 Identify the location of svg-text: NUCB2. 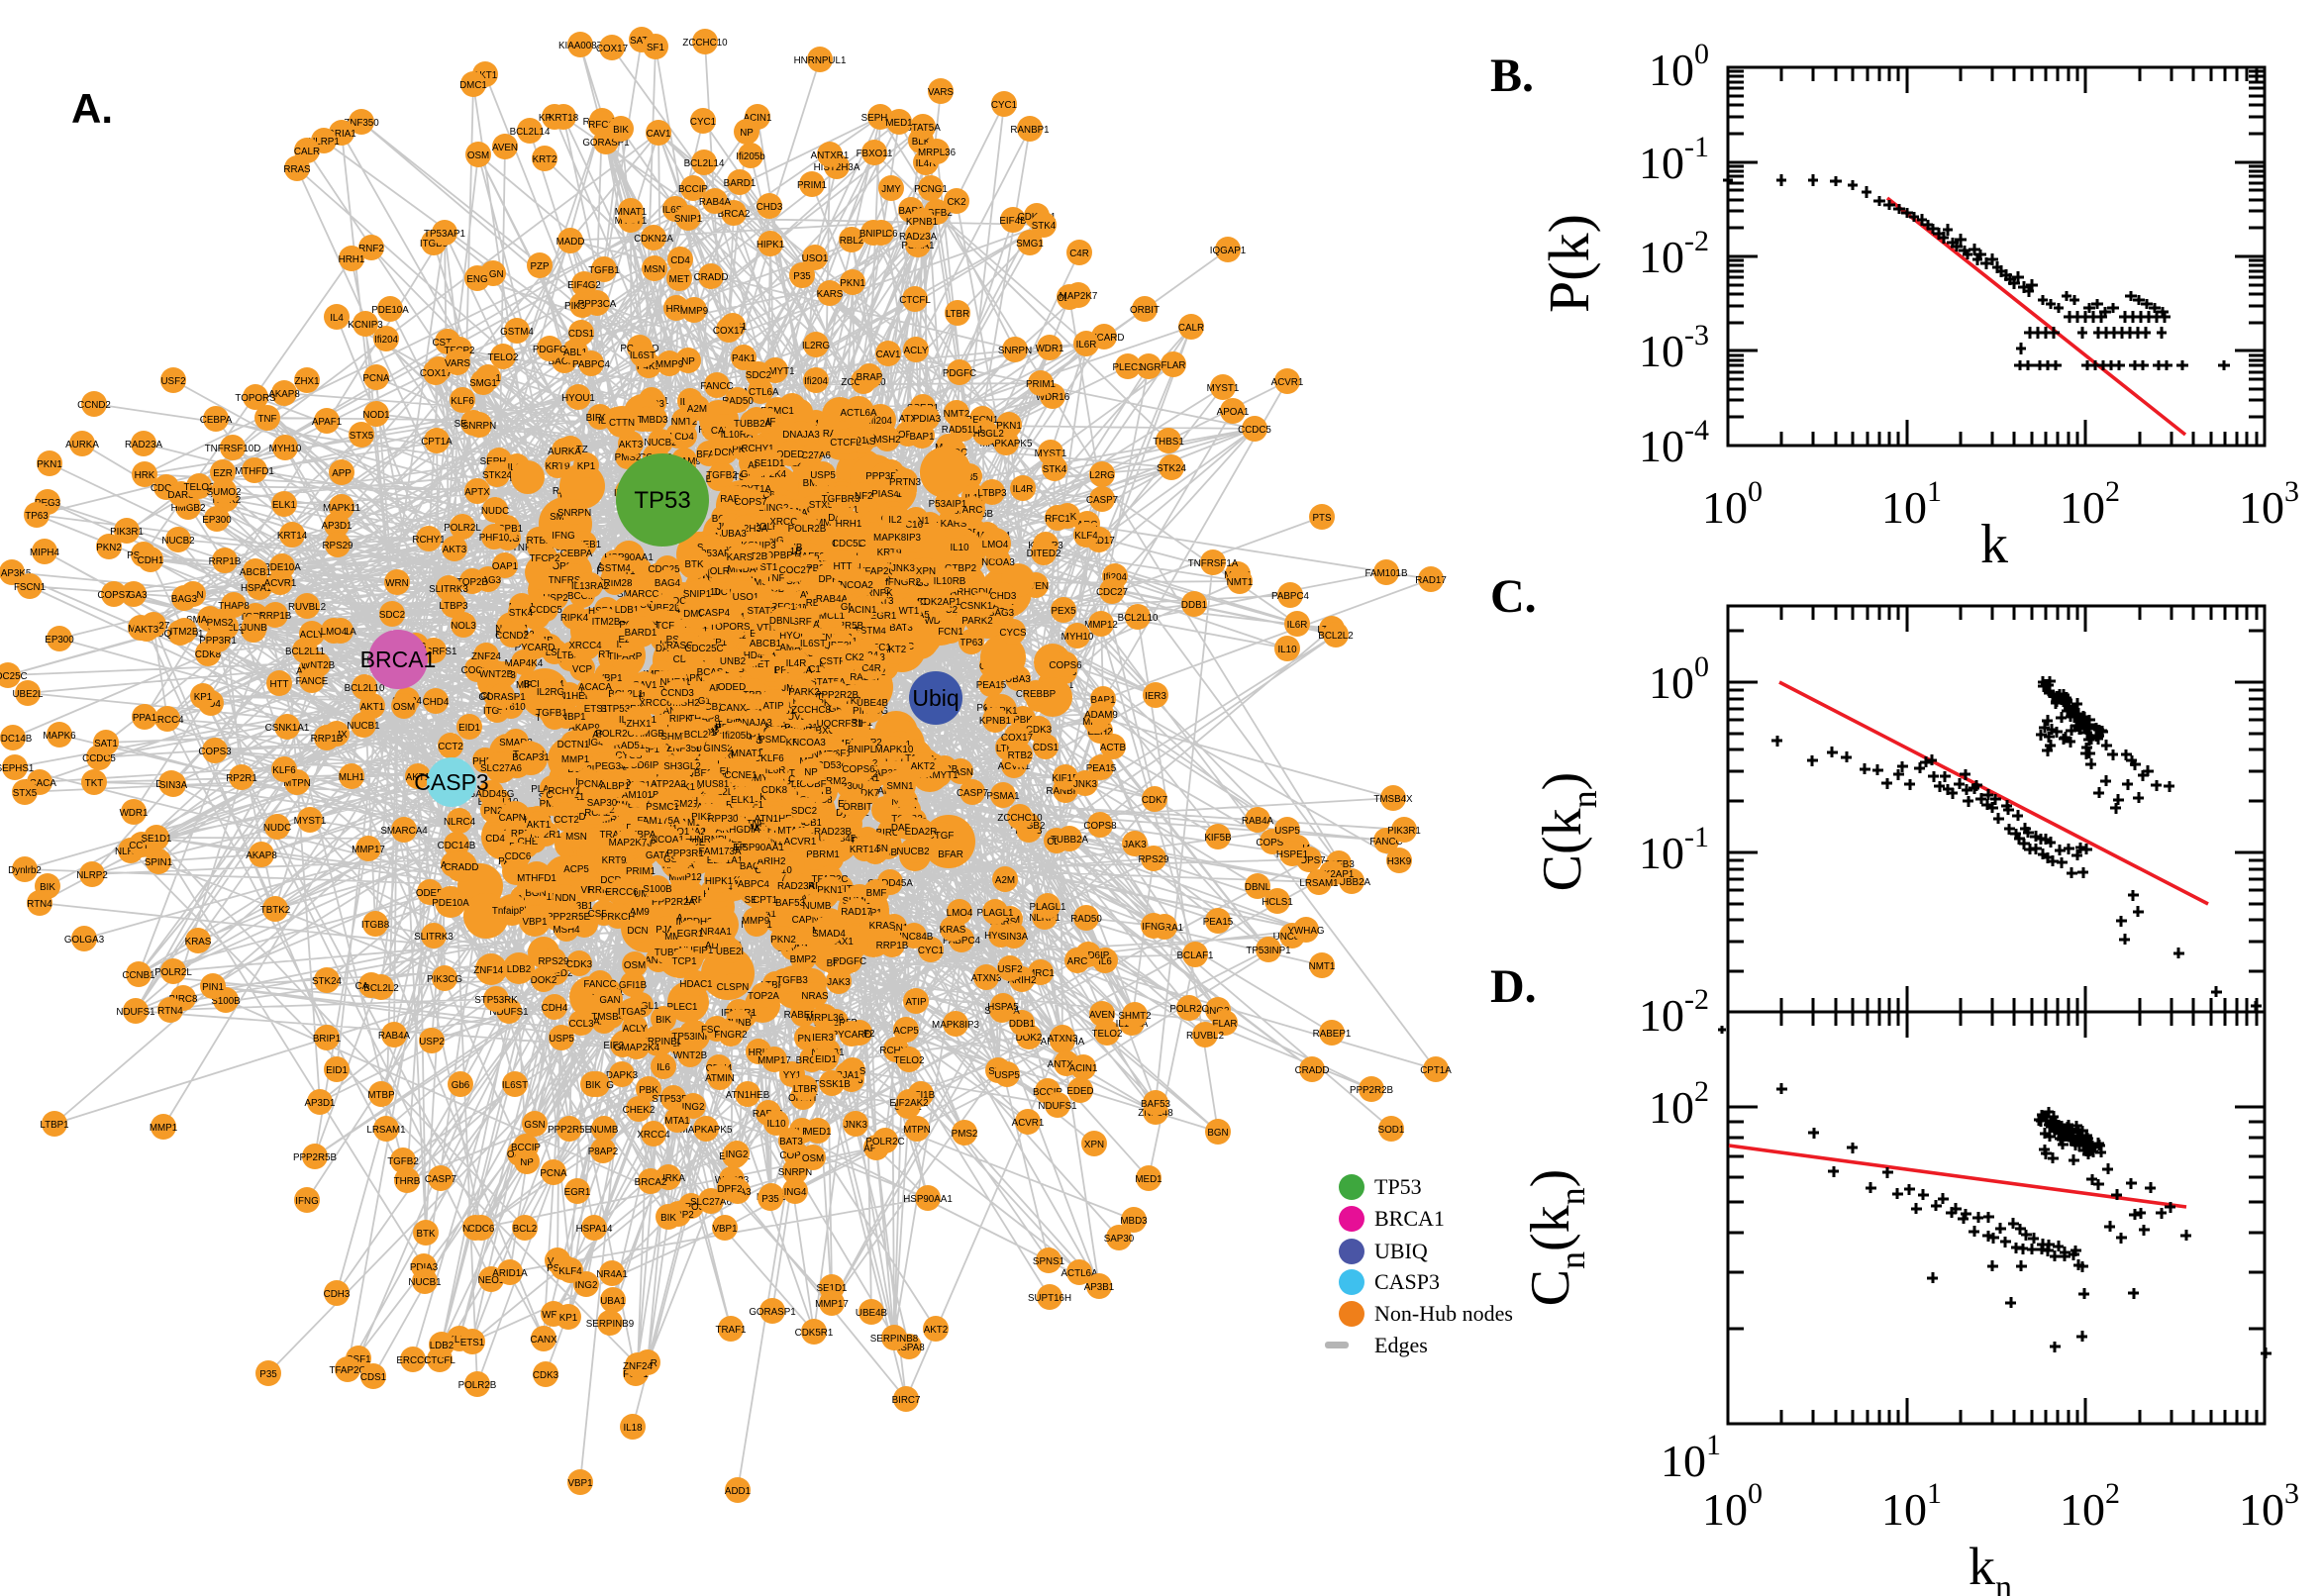
(912, 852).